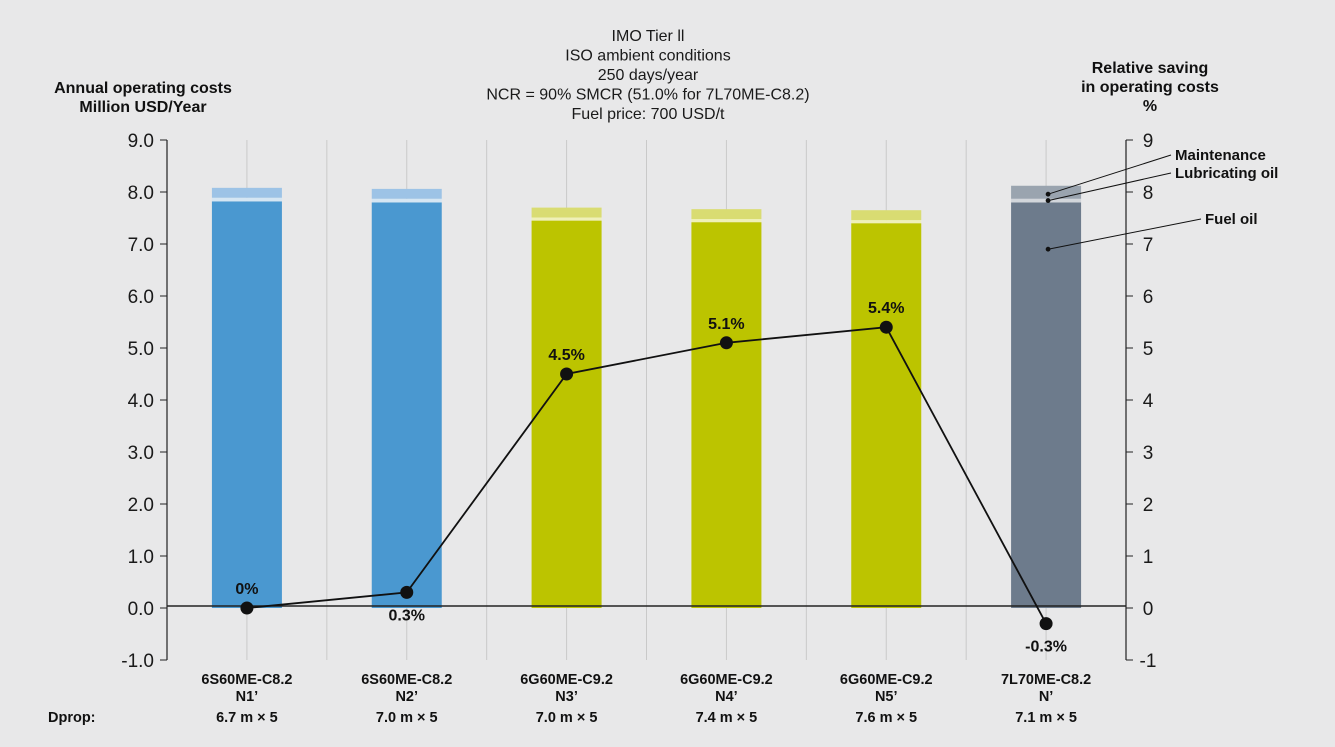  I want to click on right-axis-title: Relative saving in operating costs%, so click(1150, 87).